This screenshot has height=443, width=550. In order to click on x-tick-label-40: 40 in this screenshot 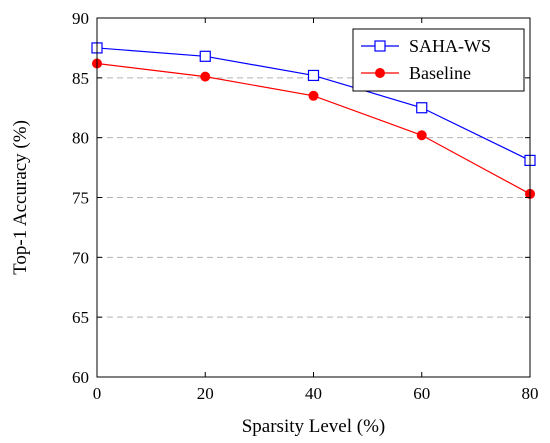, I will do `click(313, 393)`.